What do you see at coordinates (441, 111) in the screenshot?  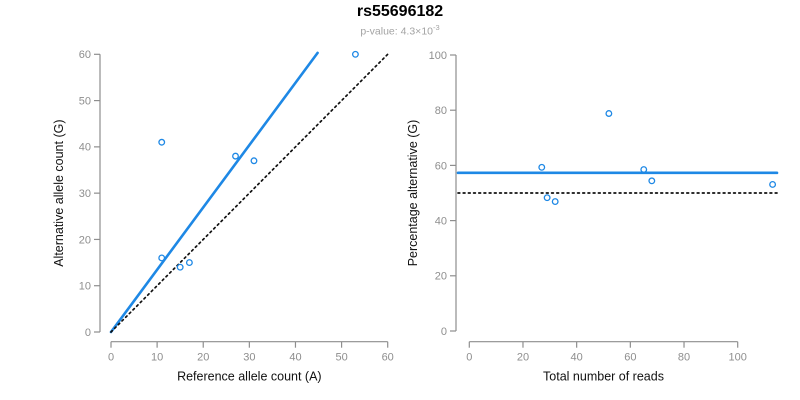 I see `y-tick-label: 80` at bounding box center [441, 111].